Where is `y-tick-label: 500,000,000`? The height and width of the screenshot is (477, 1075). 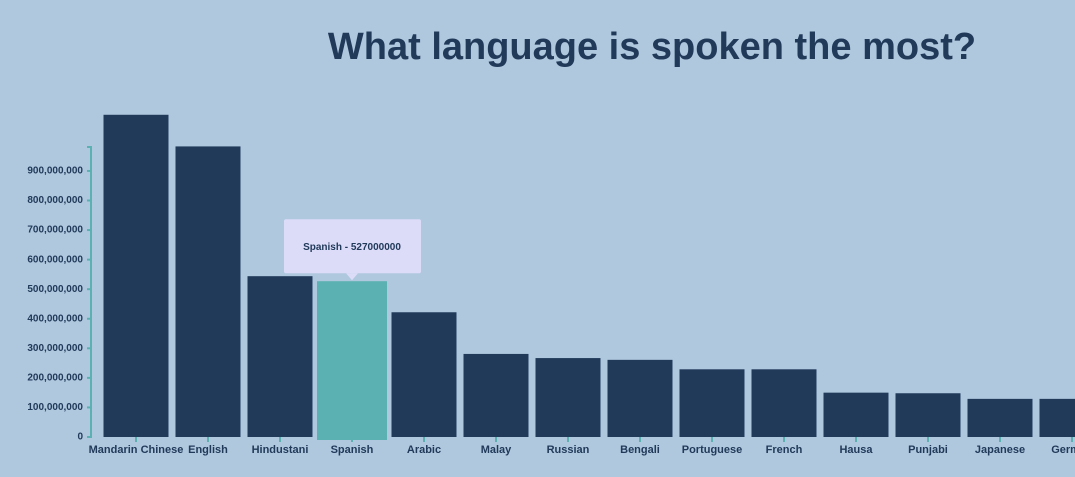 y-tick-label: 500,000,000 is located at coordinates (55, 289).